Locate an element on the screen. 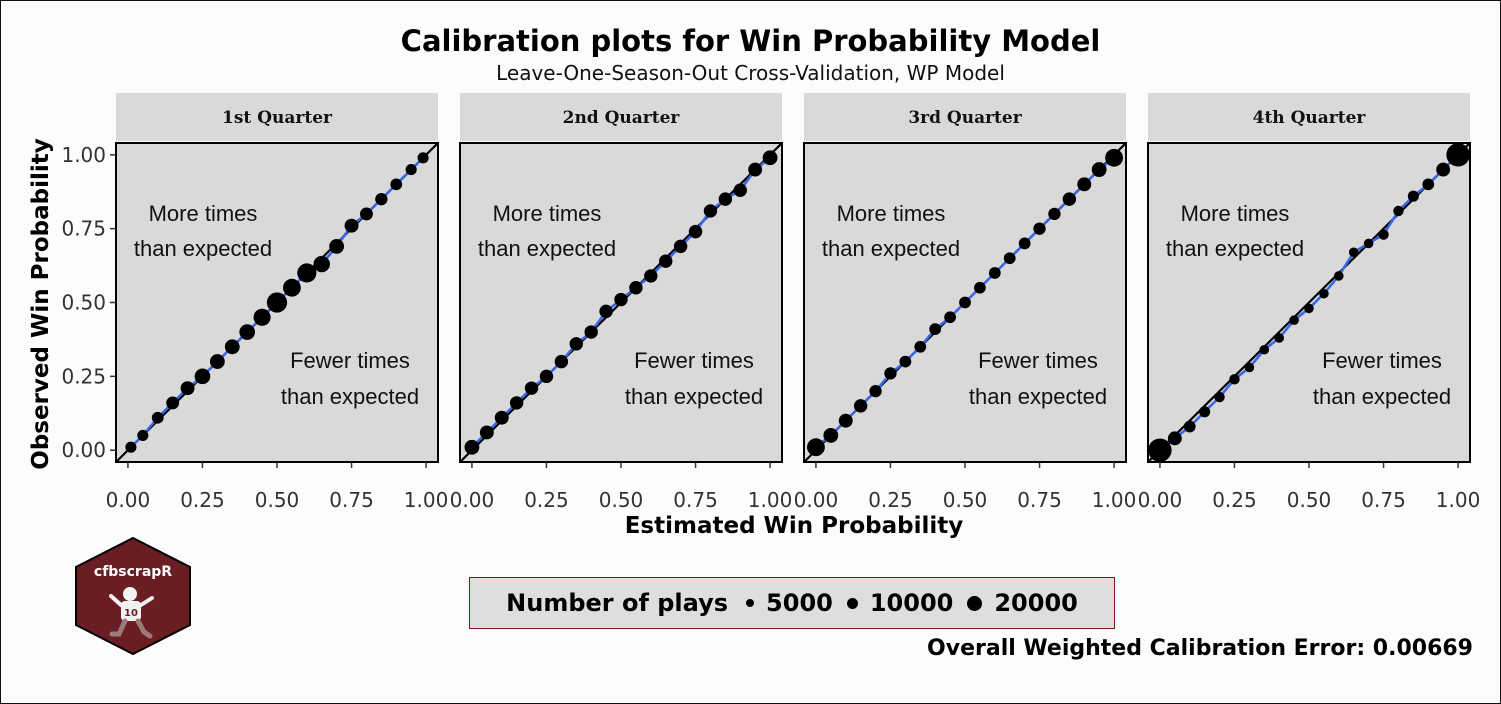 The width and height of the screenshot is (1501, 704). x-tick-label: 0.75 is located at coordinates (351, 500).